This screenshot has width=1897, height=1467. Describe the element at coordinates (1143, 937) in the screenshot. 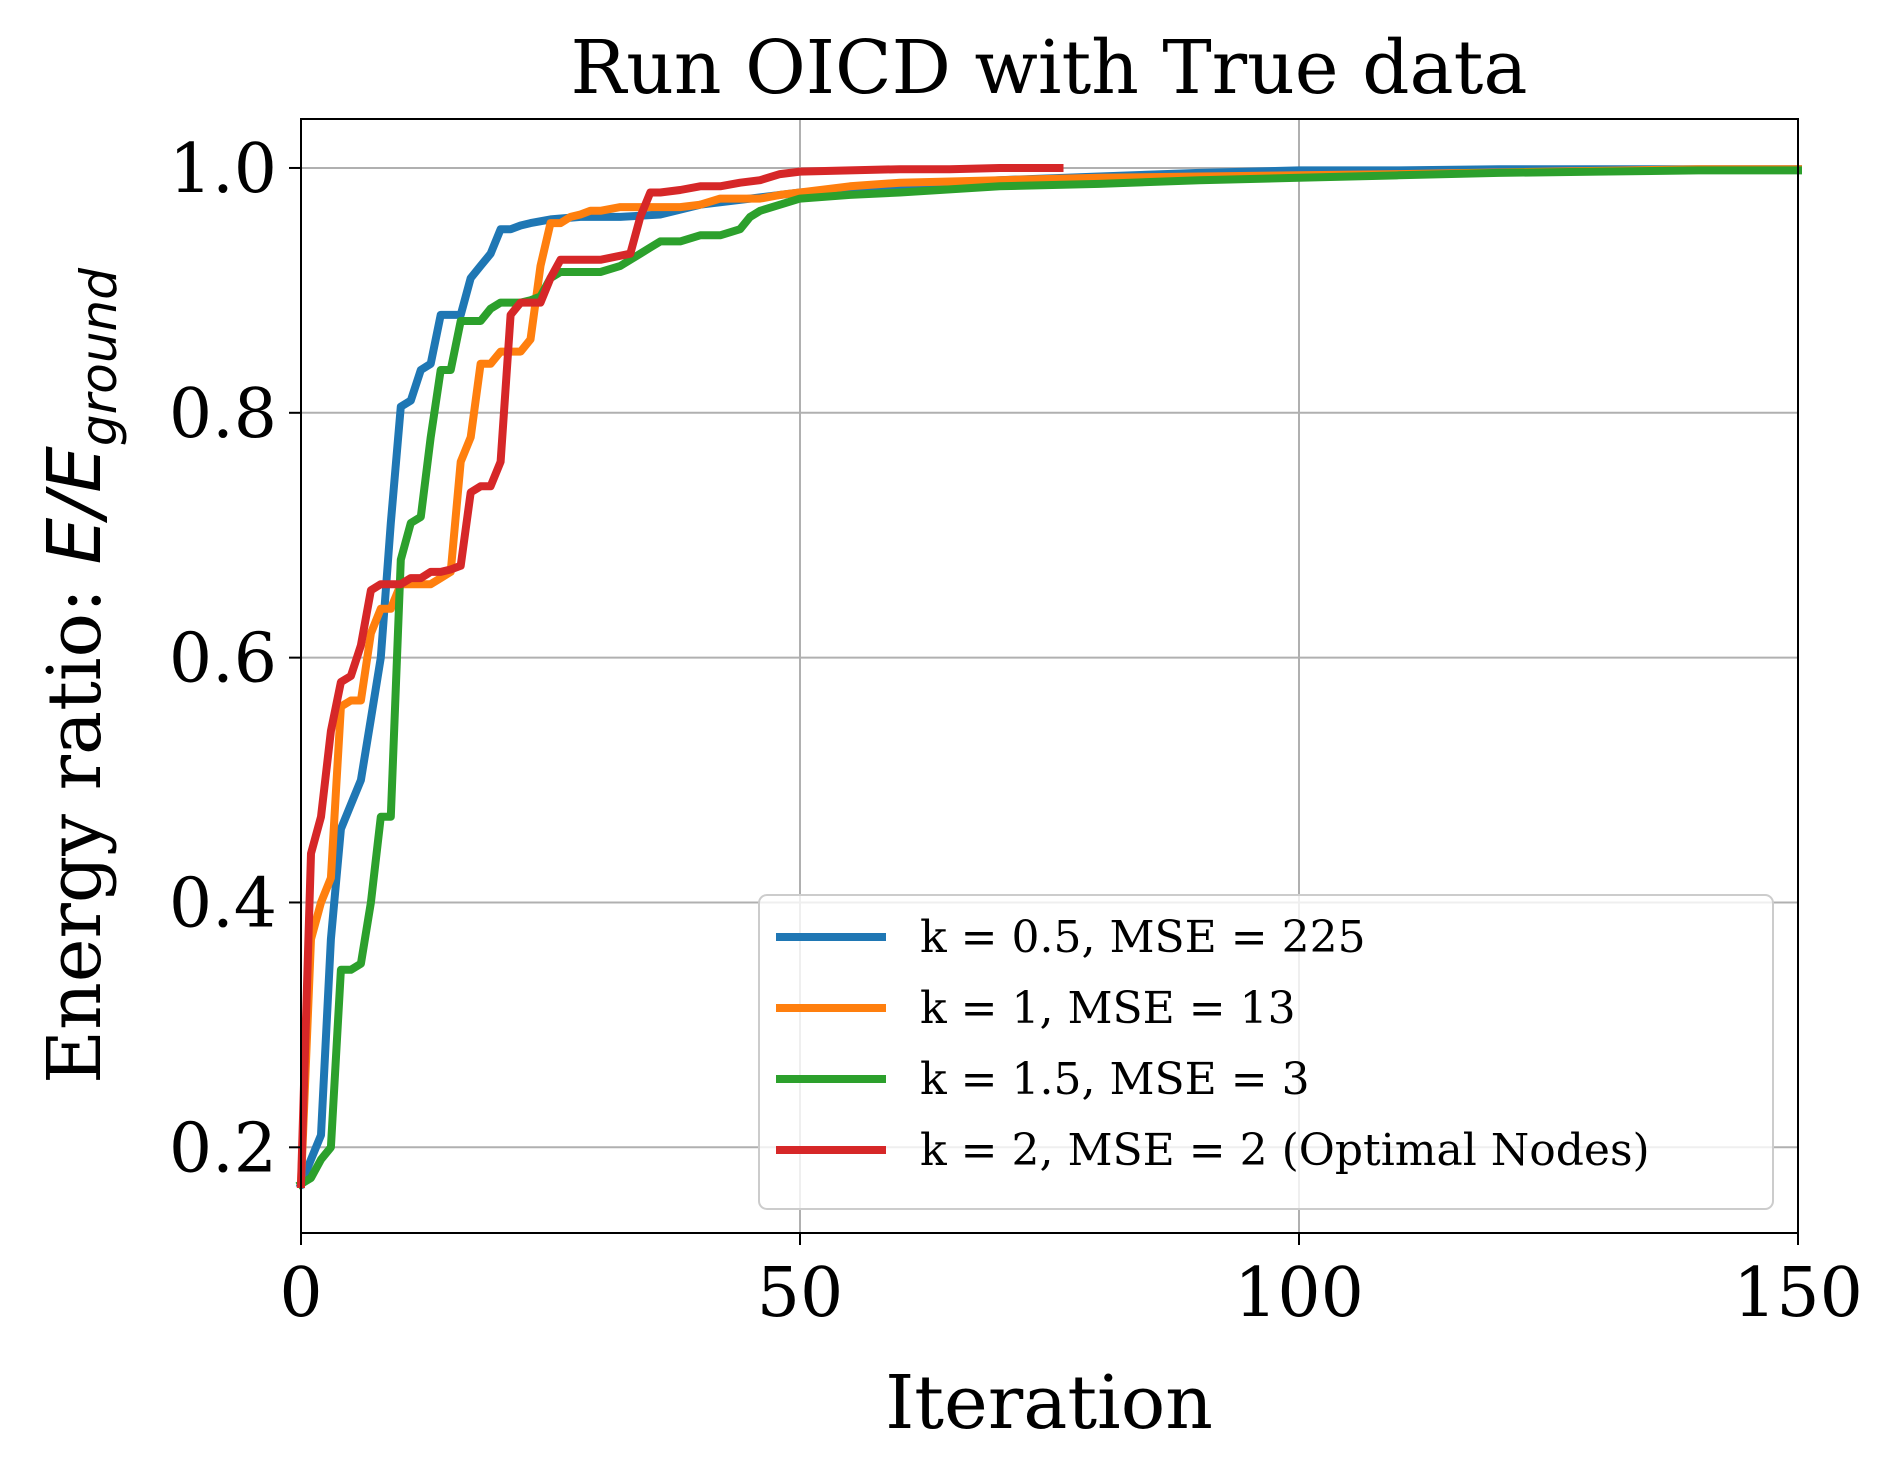

I see `legend-label: k = 0.5, MSE = 225` at that location.